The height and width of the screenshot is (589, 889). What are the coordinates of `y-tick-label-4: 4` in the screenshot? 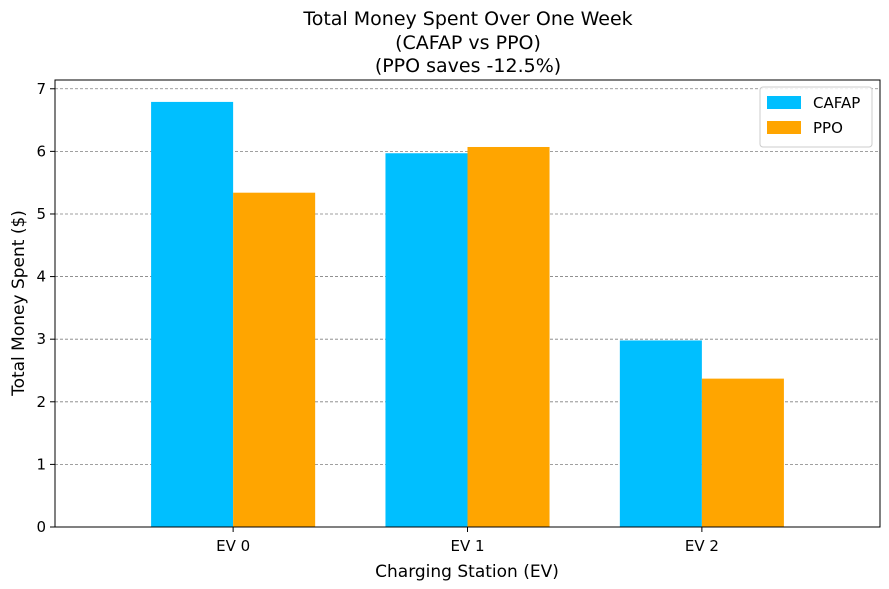 It's located at (41, 277).